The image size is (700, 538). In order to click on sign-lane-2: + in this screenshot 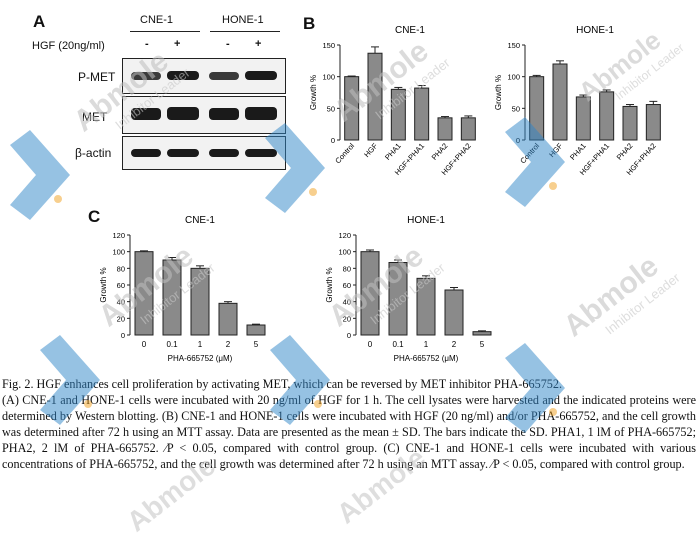, I will do `click(177, 44)`.